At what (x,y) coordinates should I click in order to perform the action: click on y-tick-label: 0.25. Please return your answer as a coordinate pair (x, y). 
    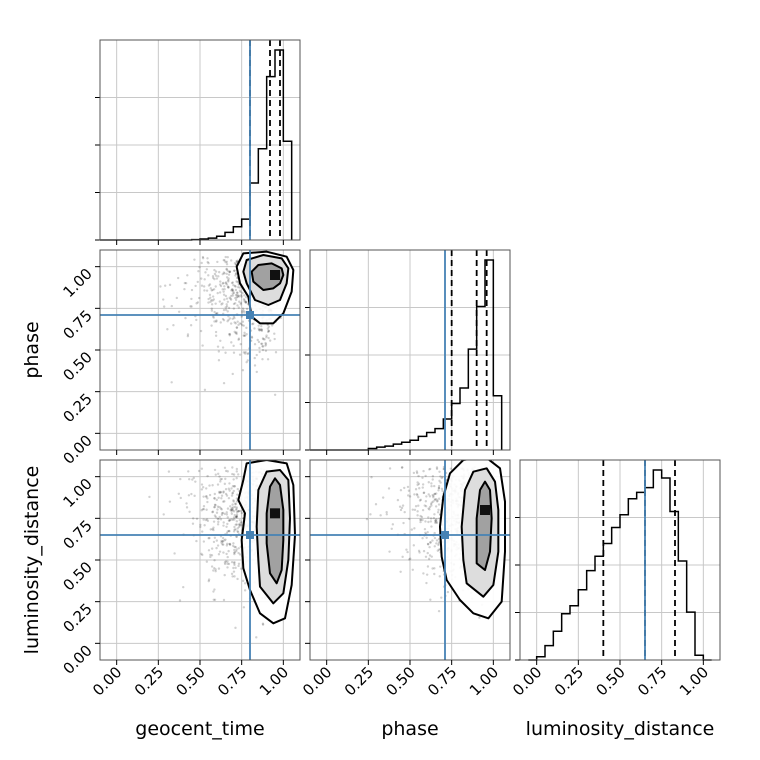
    Looking at the image, I should click on (77, 618).